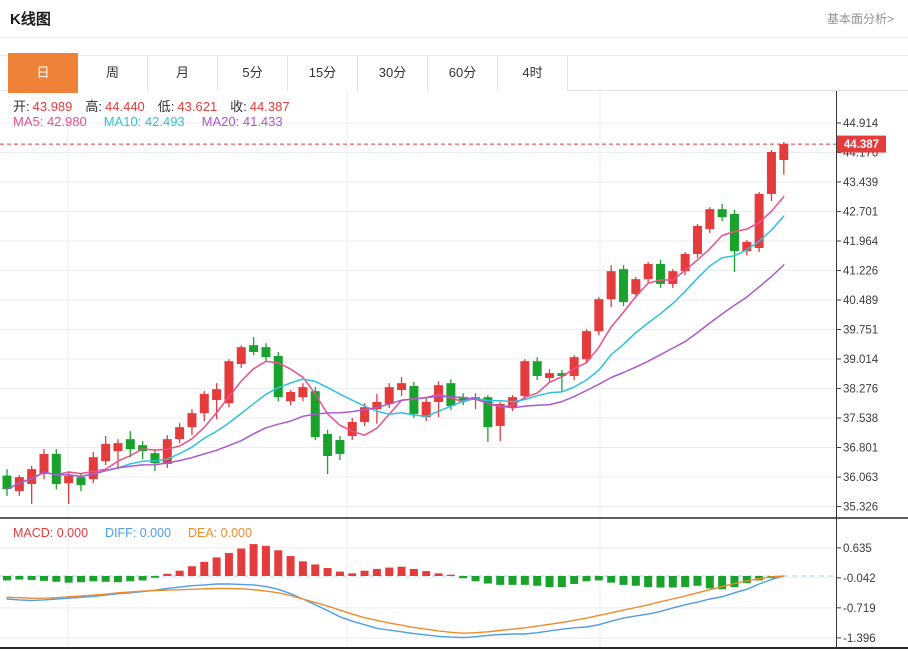 This screenshot has width=908, height=651. Describe the element at coordinates (393, 73) in the screenshot. I see `tab-30分: 30分` at that location.